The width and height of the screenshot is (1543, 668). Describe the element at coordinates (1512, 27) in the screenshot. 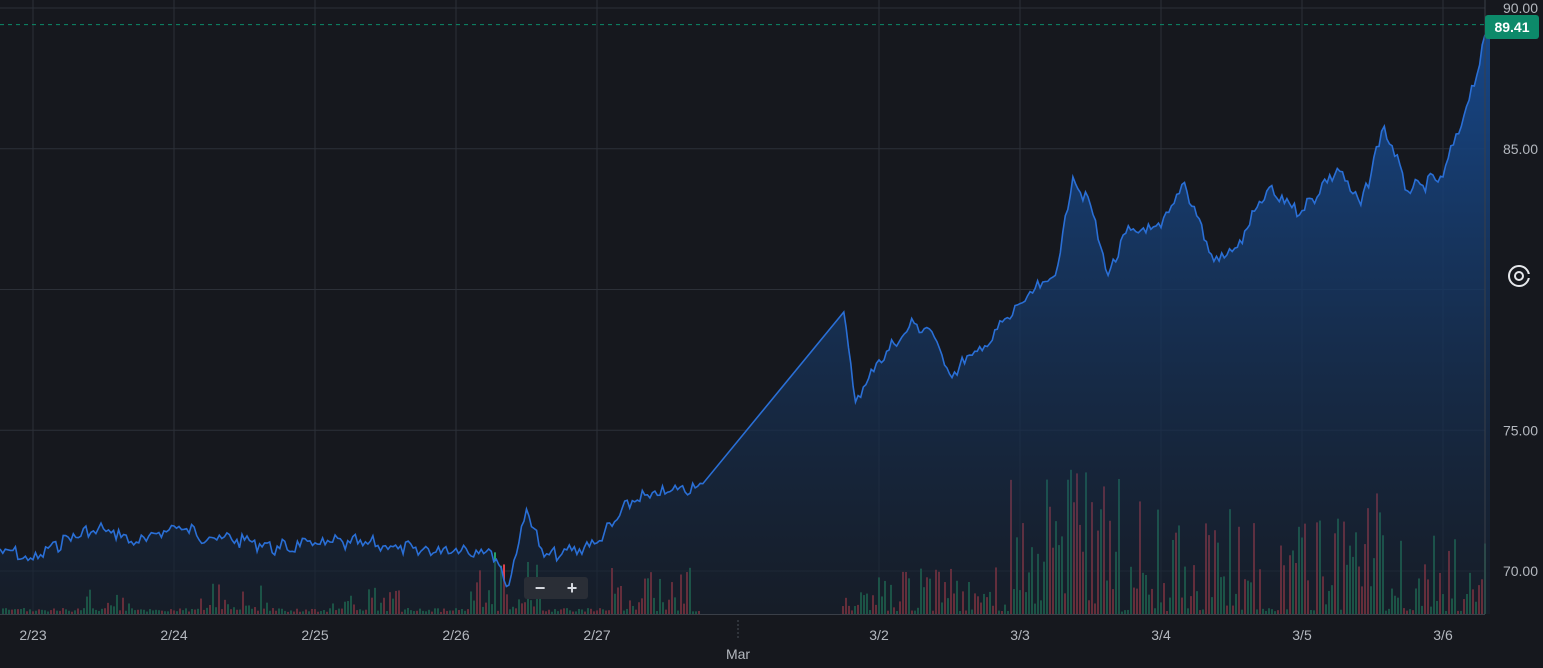

I see `last-price-badge: 89.41` at that location.